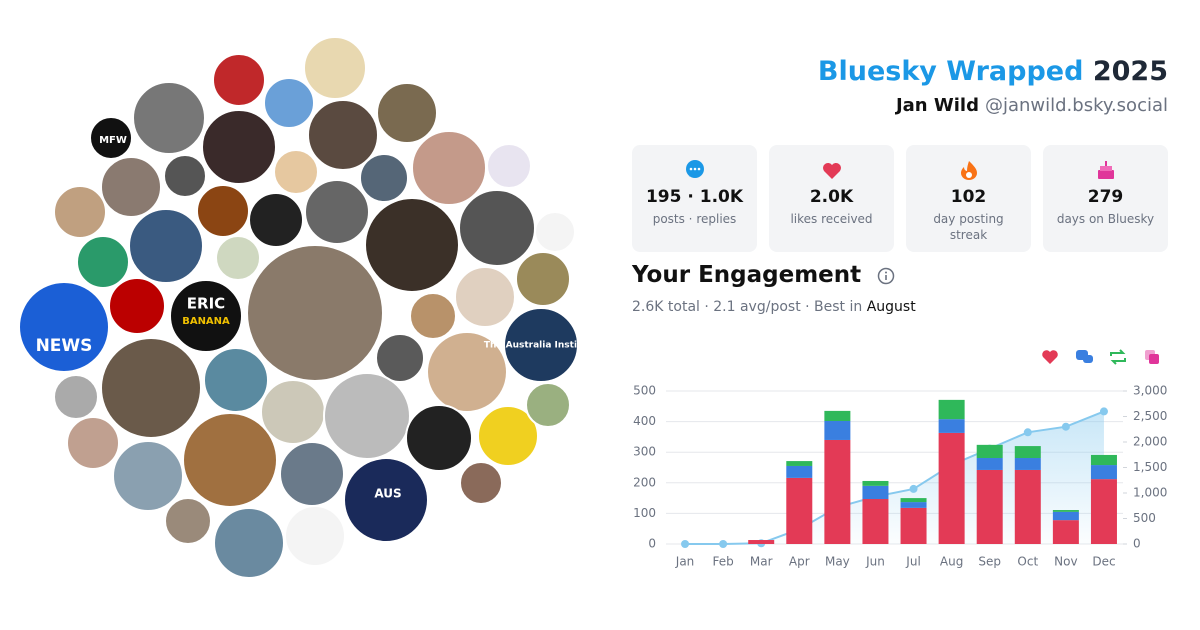  What do you see at coordinates (1105, 197) in the screenshot?
I see `stat-value: 279` at bounding box center [1105, 197].